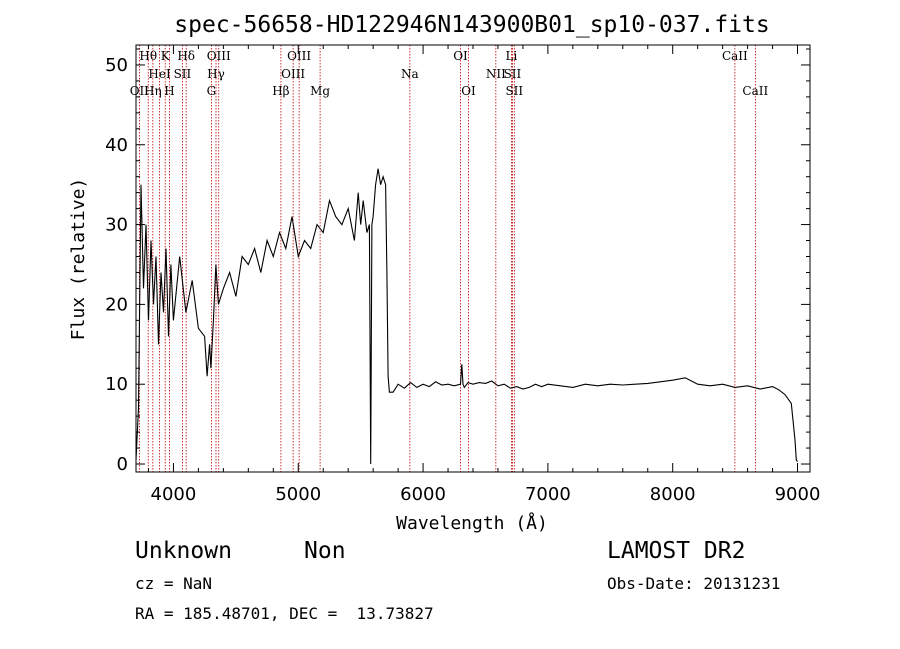  Describe the element at coordinates (116, 304) in the screenshot. I see `y-tick-label-2: 20` at that location.